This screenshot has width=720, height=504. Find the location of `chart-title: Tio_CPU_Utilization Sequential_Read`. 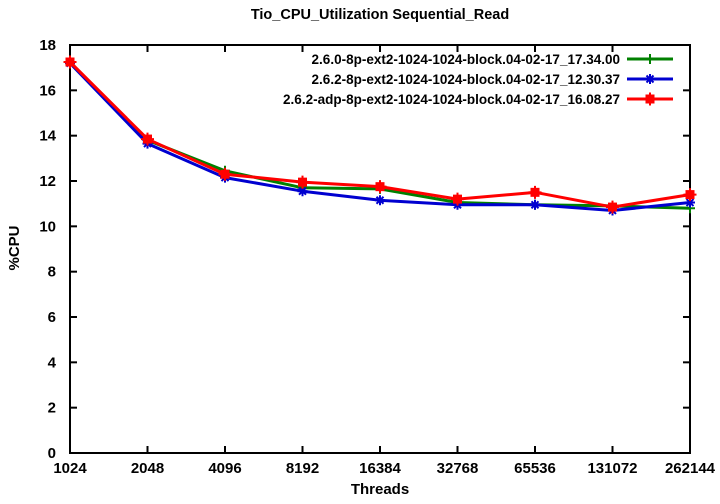

chart-title: Tio_CPU_Utilization Sequential_Read is located at coordinates (380, 15).